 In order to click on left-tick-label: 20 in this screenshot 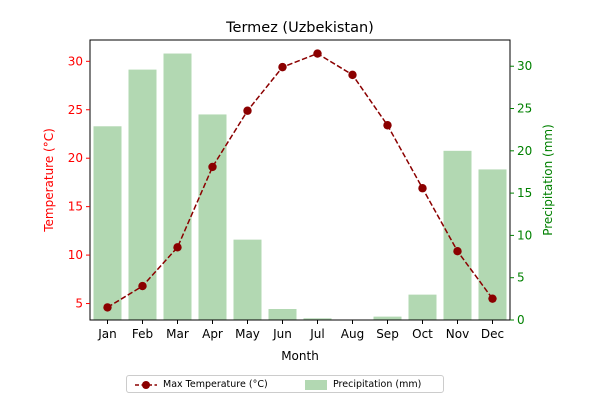, I will do `click(75, 158)`.